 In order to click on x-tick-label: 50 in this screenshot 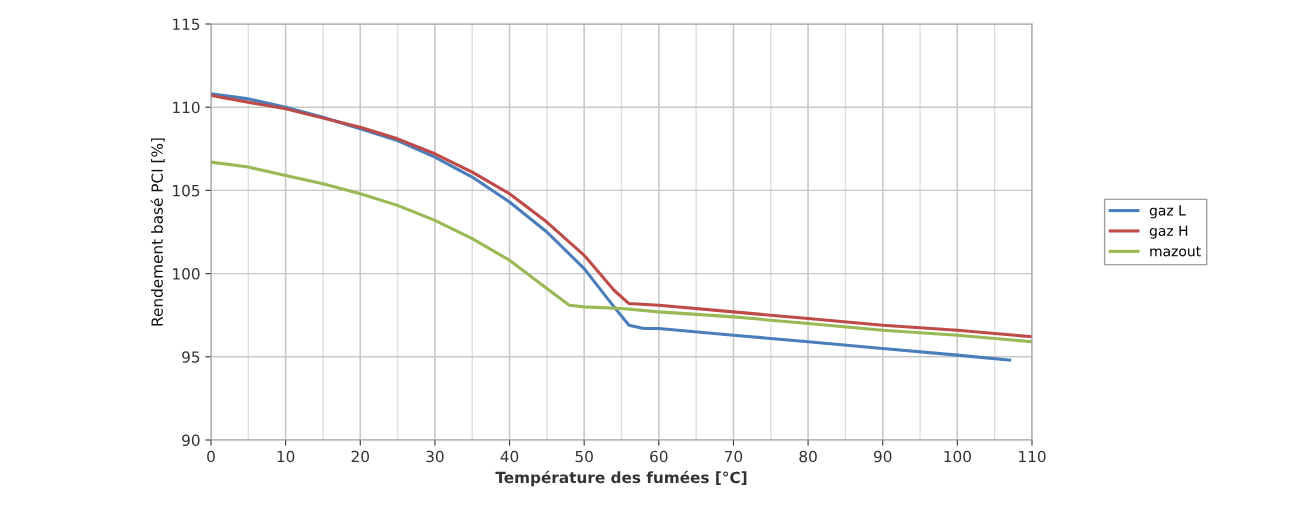, I will do `click(584, 456)`.